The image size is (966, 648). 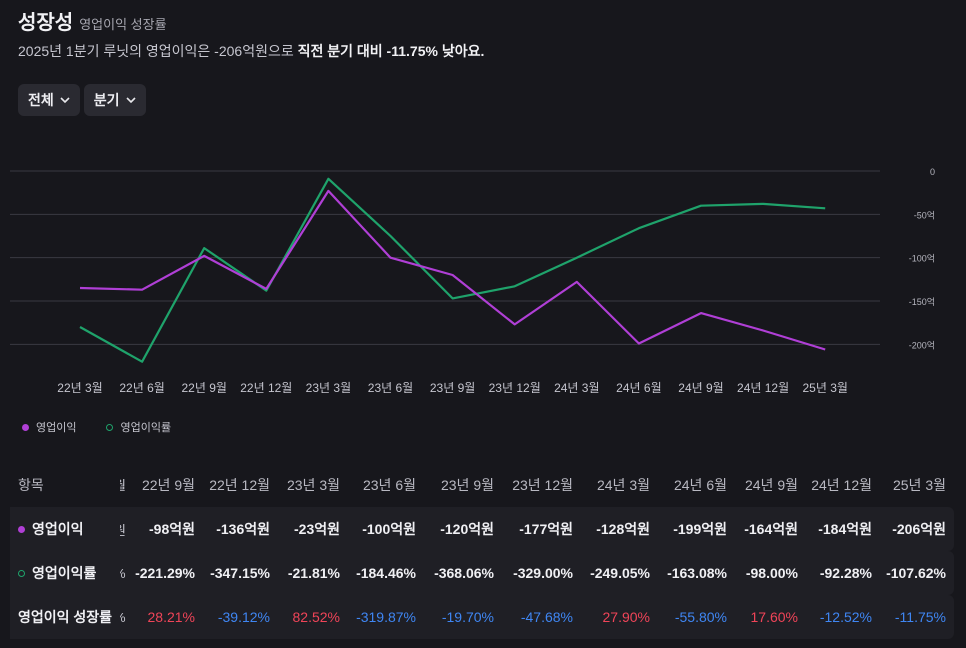 What do you see at coordinates (623, 529) in the screenshot?
I see `table-cell: -128억원` at bounding box center [623, 529].